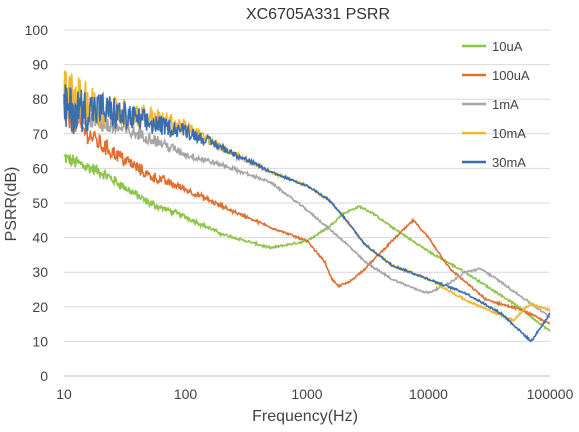 The image size is (579, 432). What do you see at coordinates (511, 75) in the screenshot?
I see `legend-entry: 100uA` at bounding box center [511, 75].